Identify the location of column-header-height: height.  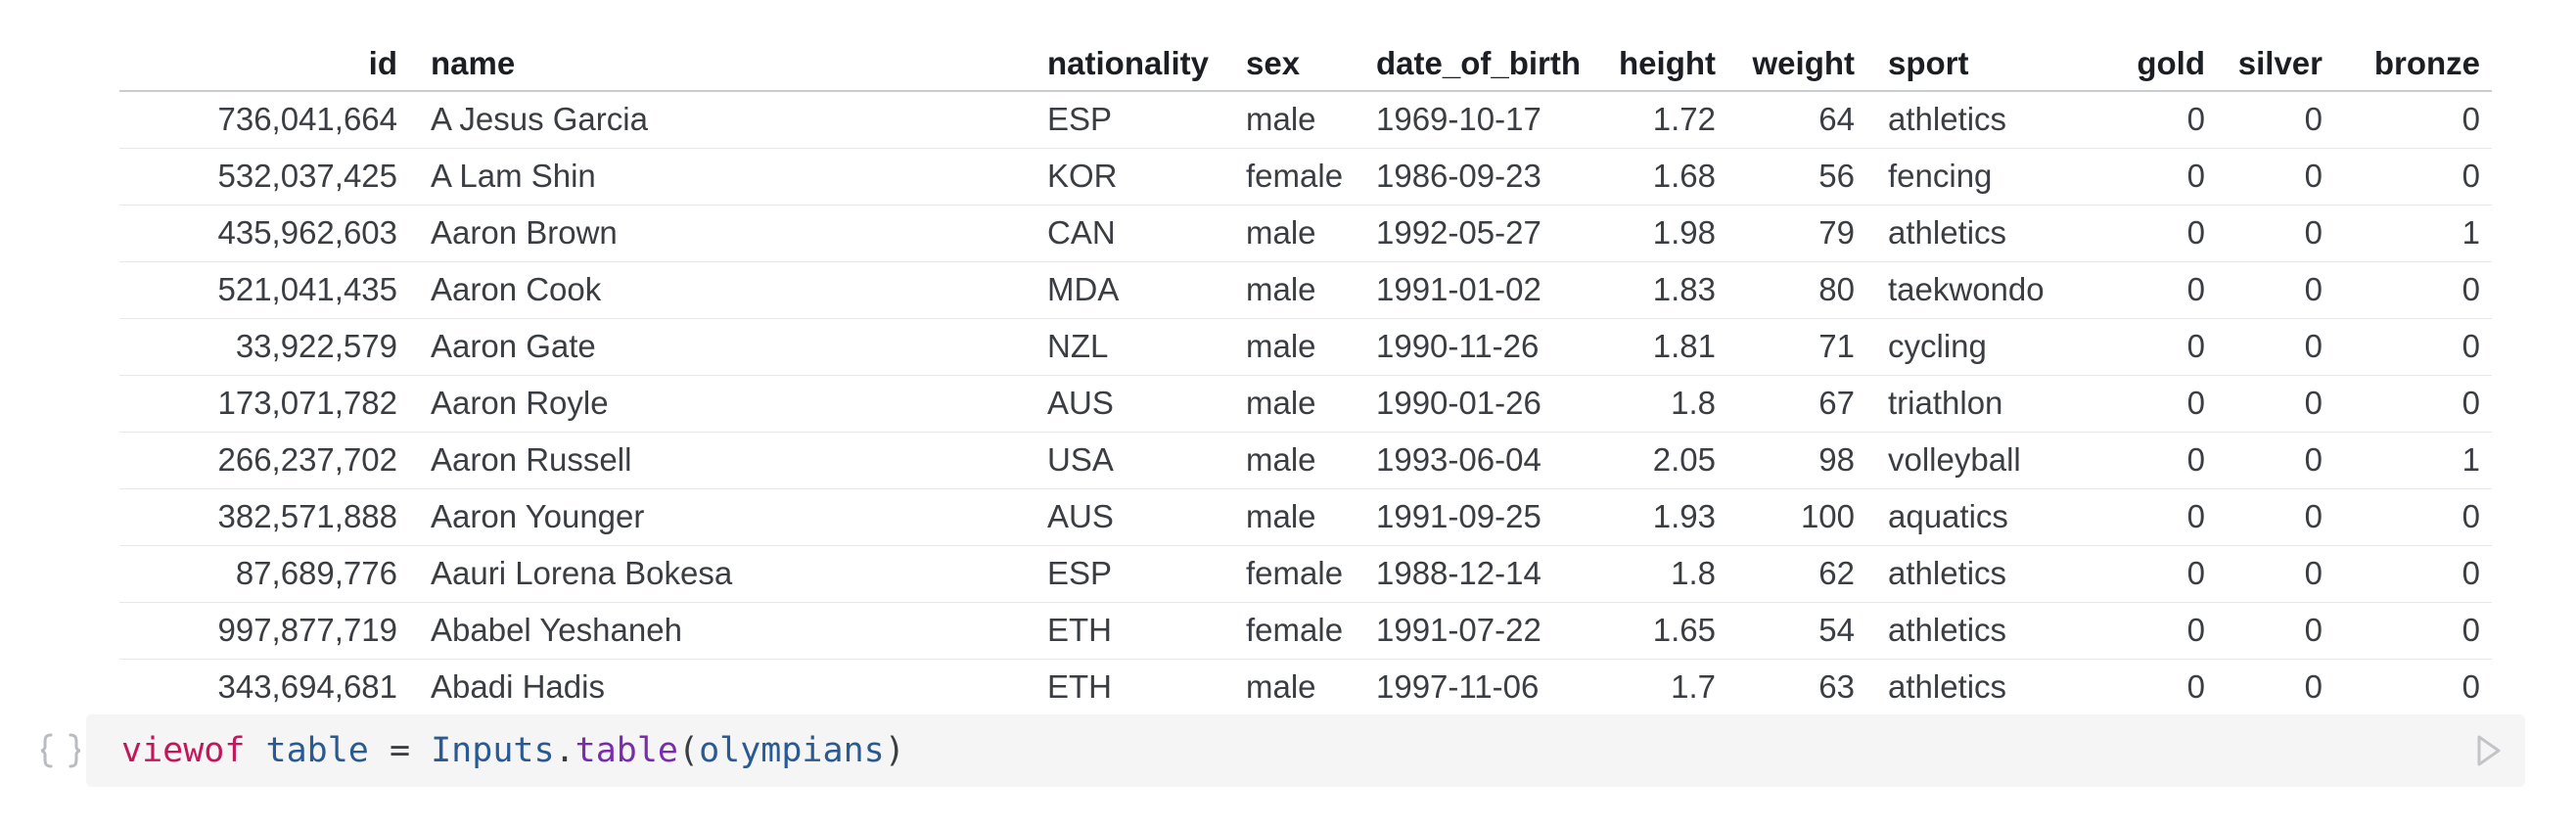
(1655, 46).